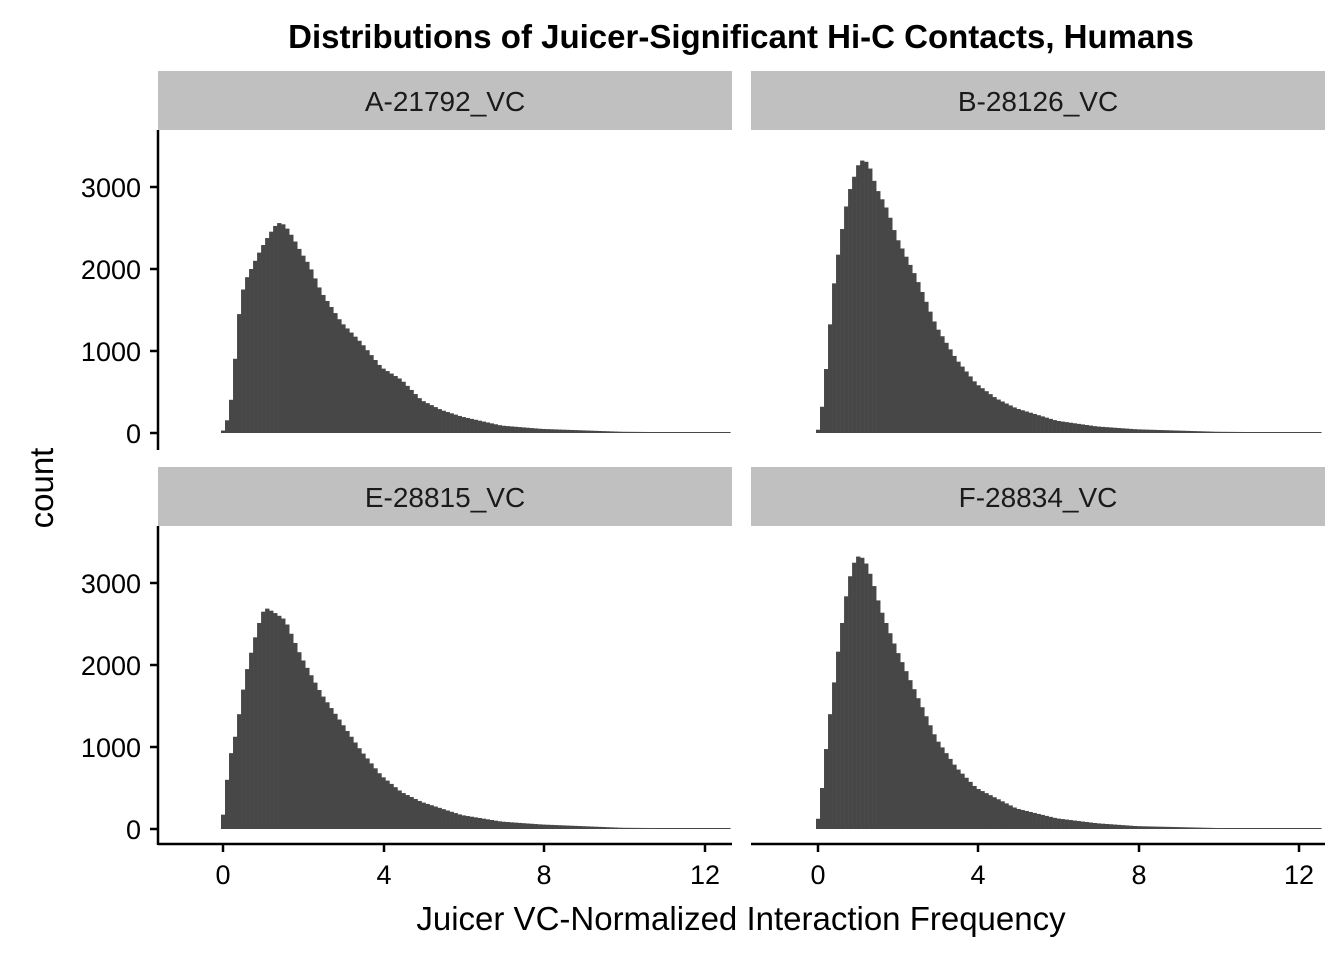 The height and width of the screenshot is (960, 1344). Describe the element at coordinates (1069, 297) in the screenshot. I see `histogram-bars-b` at that location.